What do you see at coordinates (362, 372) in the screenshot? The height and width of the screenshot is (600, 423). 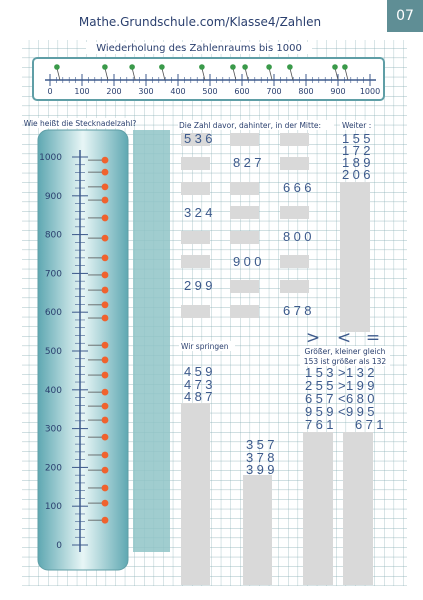 I see `compare-number: 132` at bounding box center [362, 372].